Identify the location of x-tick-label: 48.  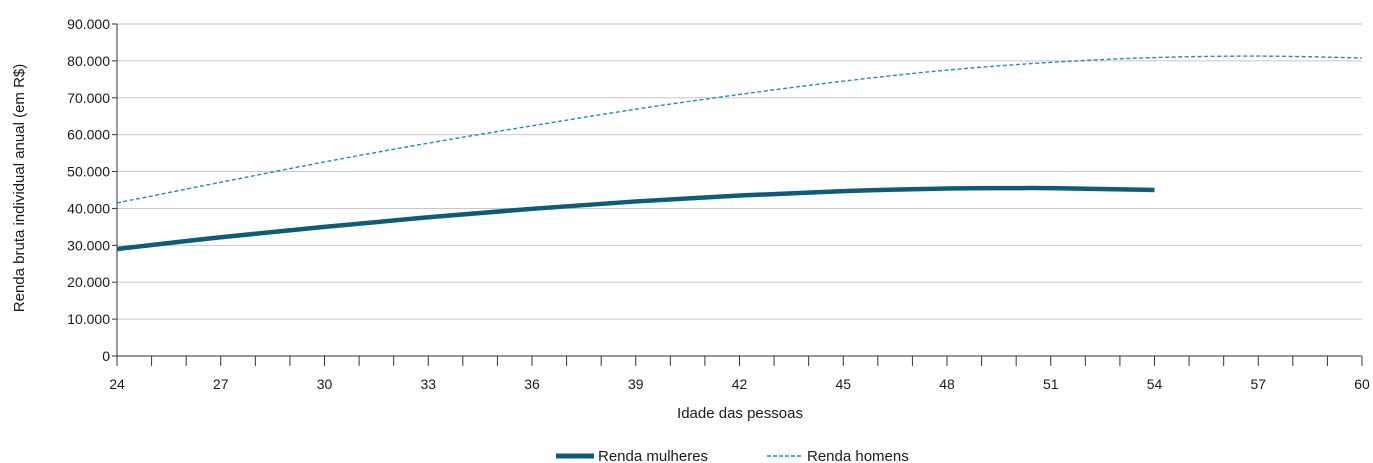
(947, 384).